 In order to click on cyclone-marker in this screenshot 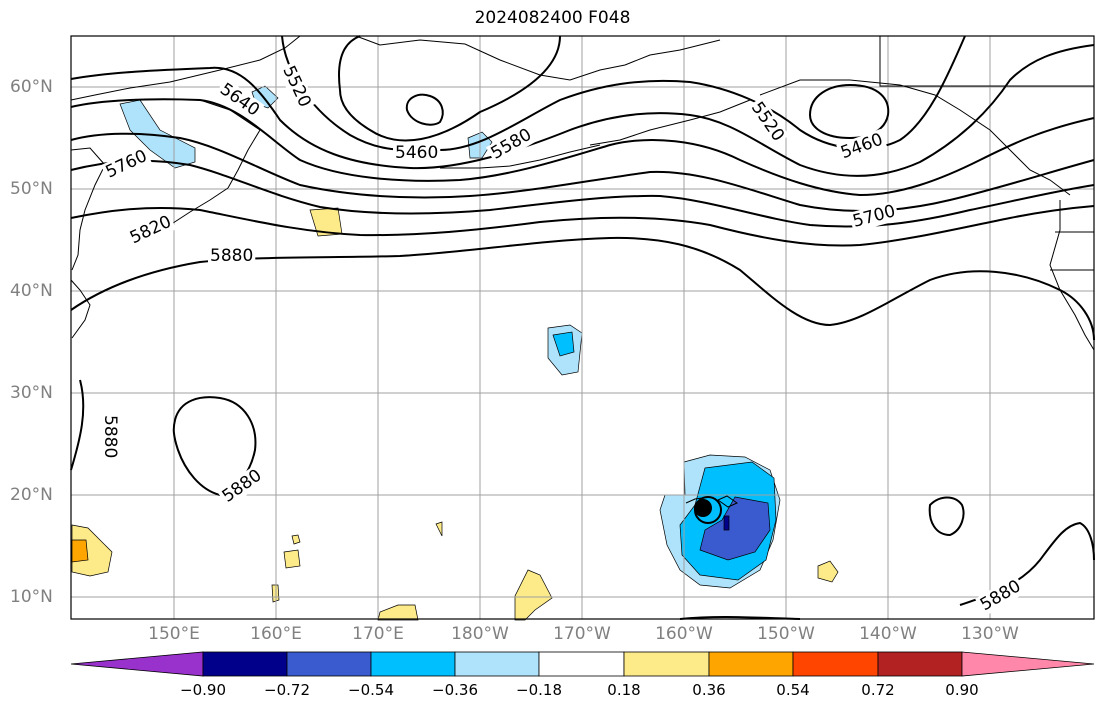, I will do `click(708, 510)`.